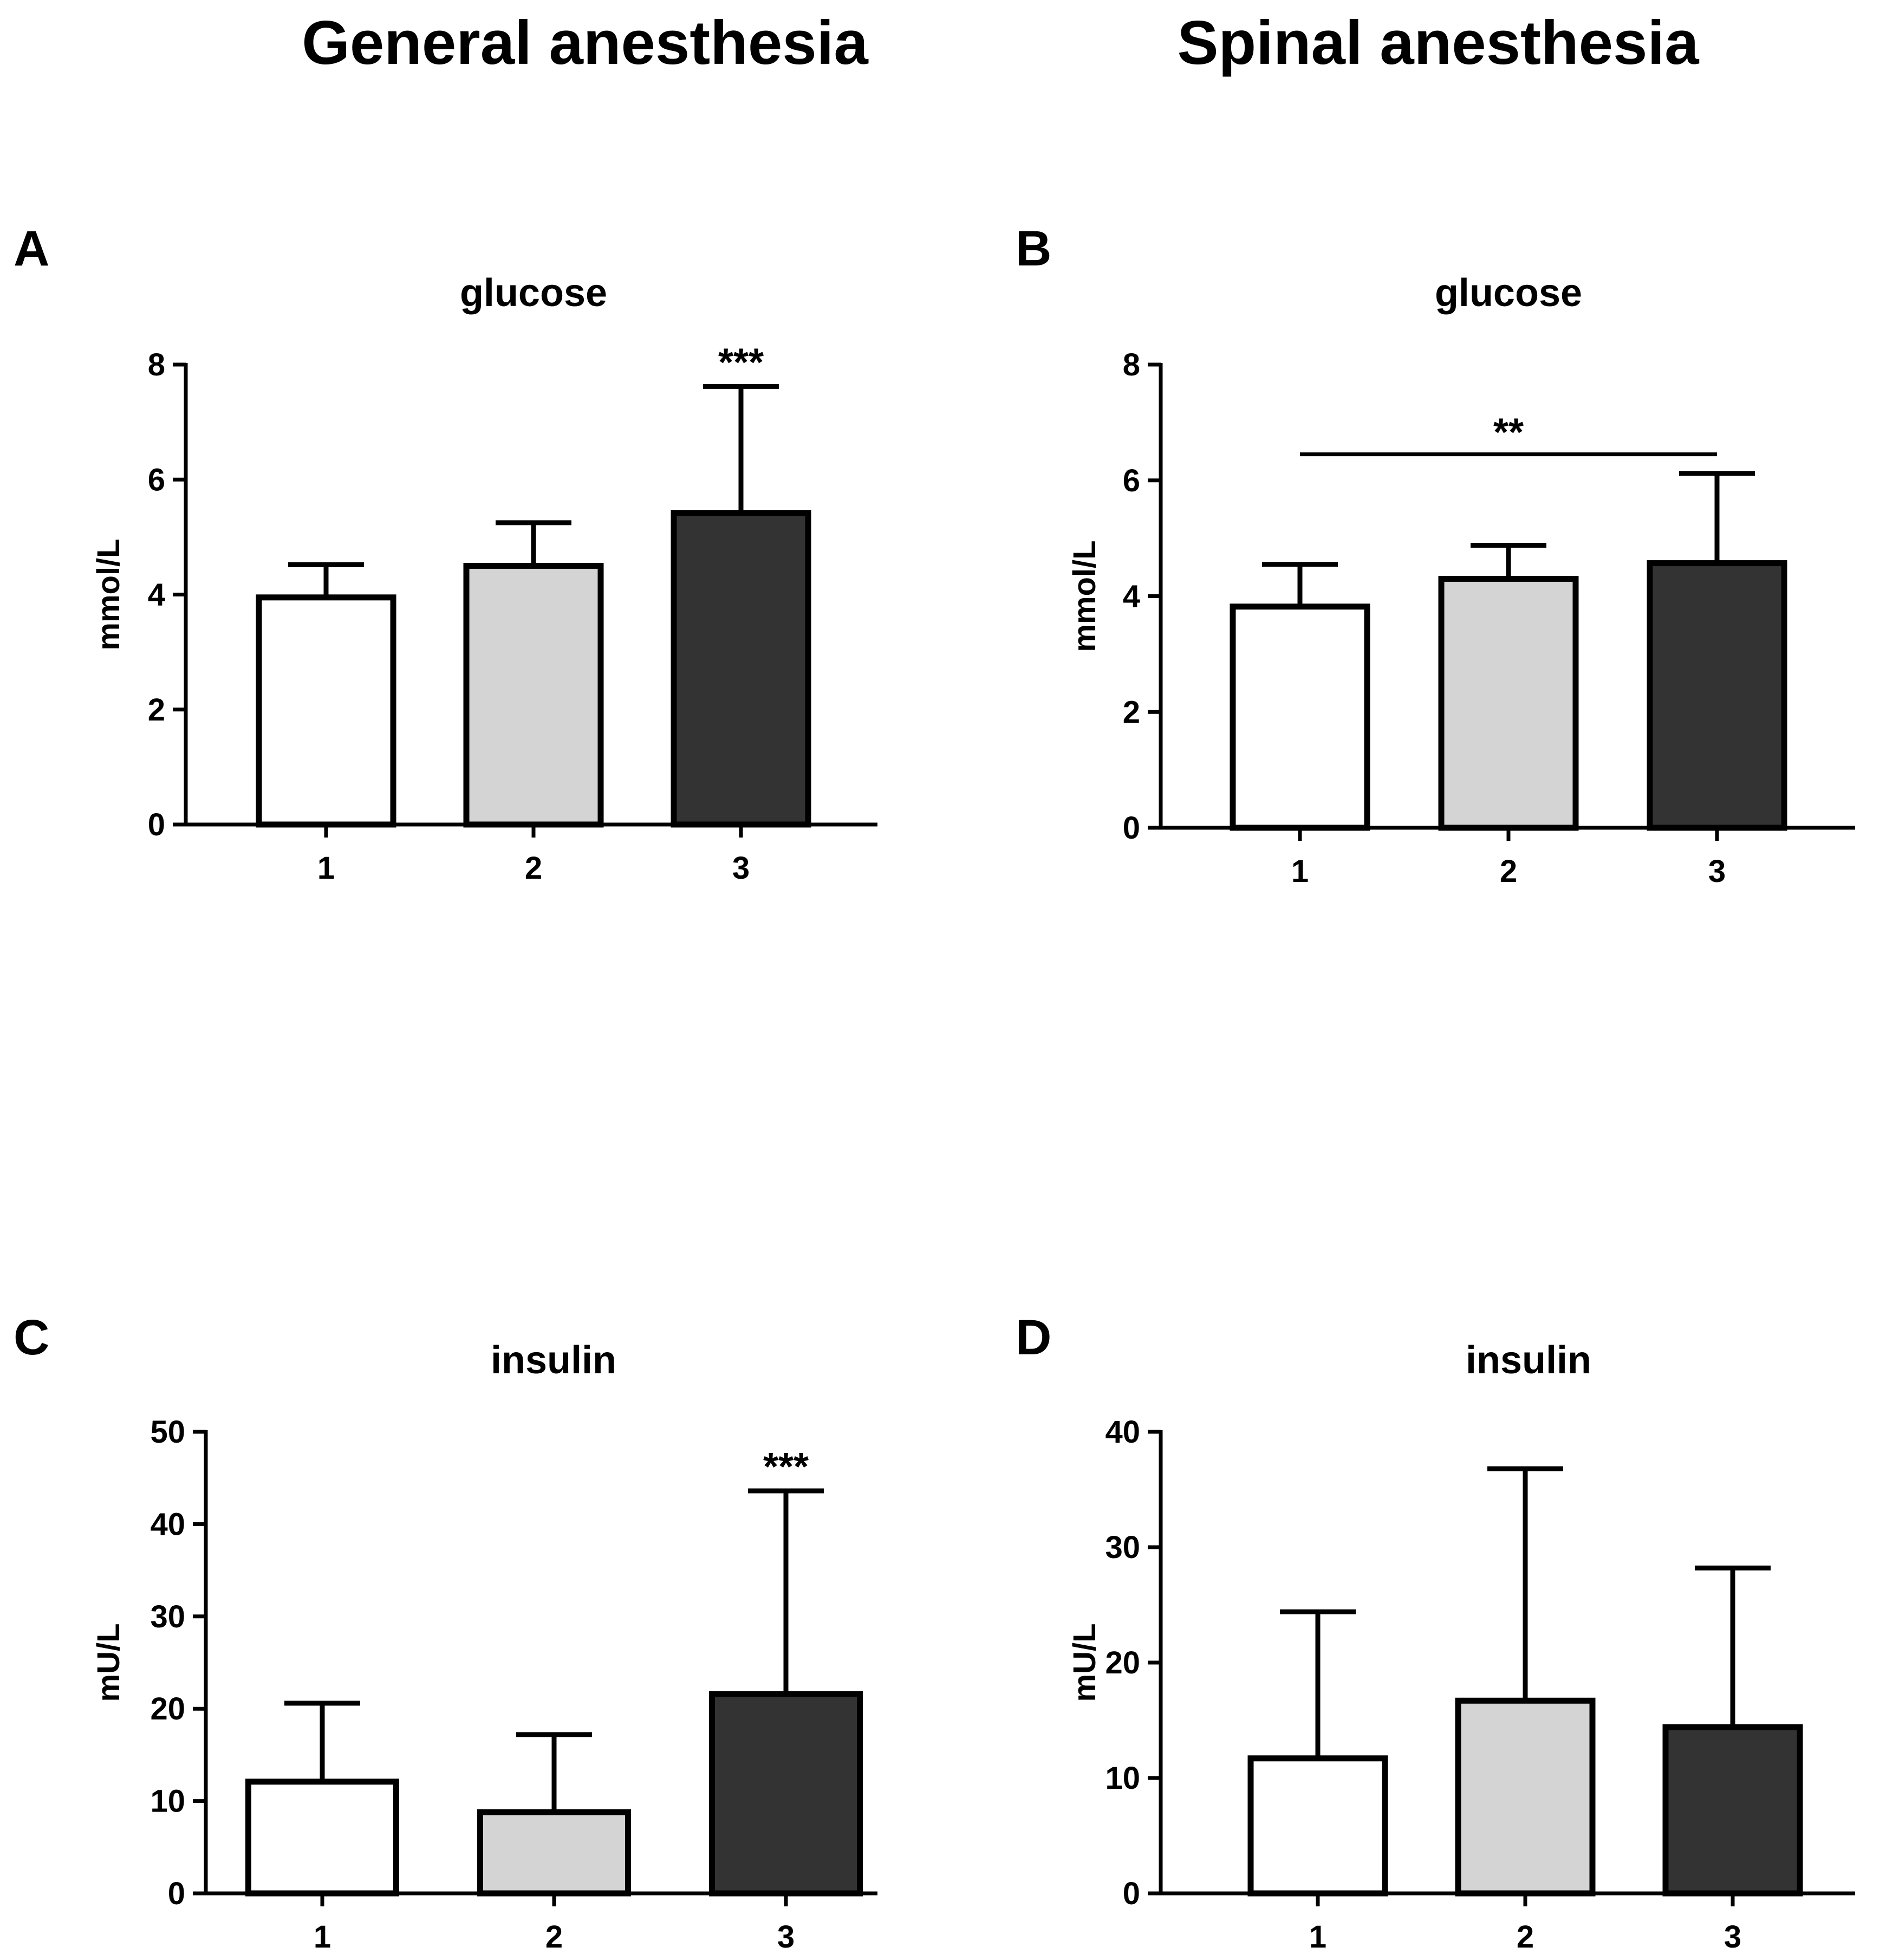 This screenshot has width=1886, height=1960. Describe the element at coordinates (741, 362) in the screenshot. I see `significance-label-a: ***` at that location.